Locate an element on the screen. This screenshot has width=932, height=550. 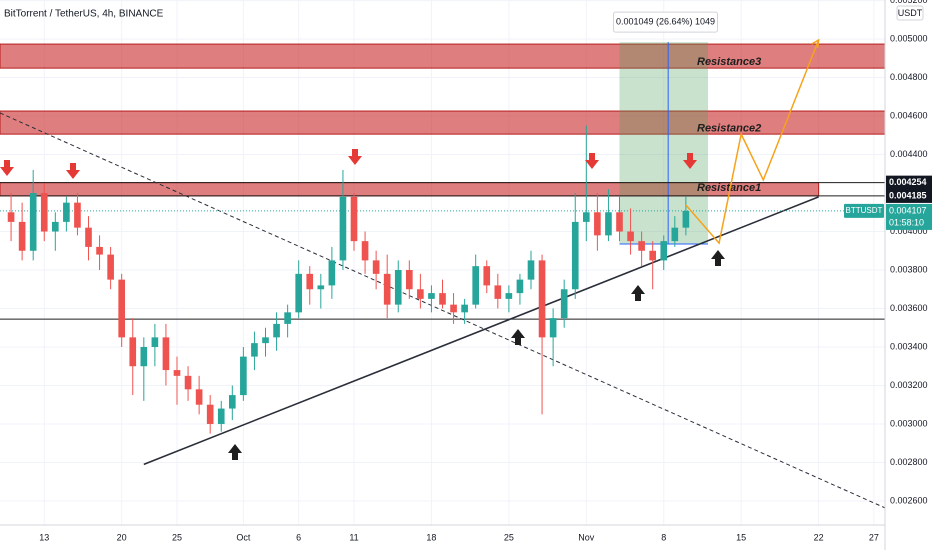
x-tick-label: Nov is located at coordinates (586, 537).